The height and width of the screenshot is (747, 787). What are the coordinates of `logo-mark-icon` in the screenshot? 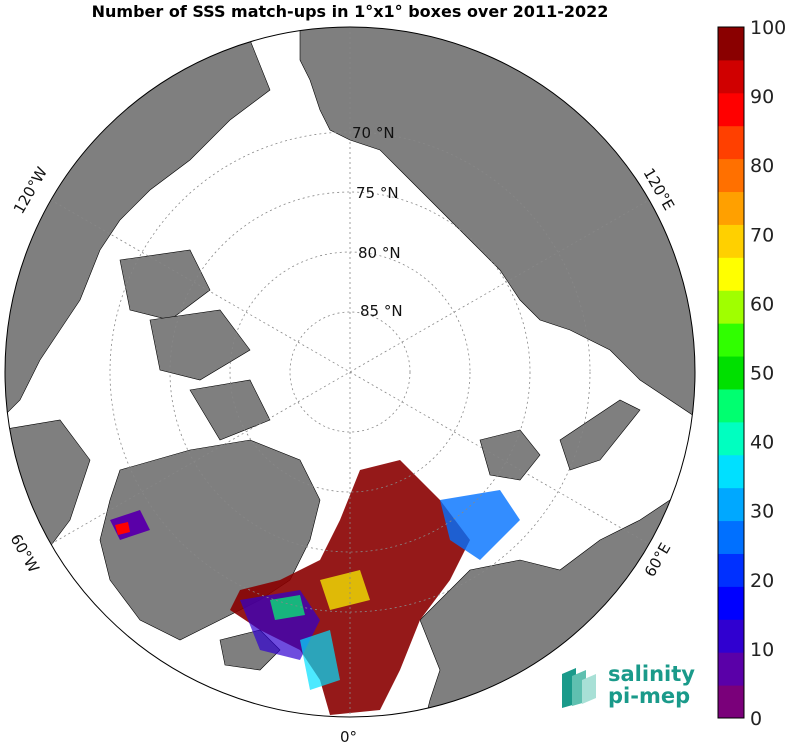 It's located at (579, 688).